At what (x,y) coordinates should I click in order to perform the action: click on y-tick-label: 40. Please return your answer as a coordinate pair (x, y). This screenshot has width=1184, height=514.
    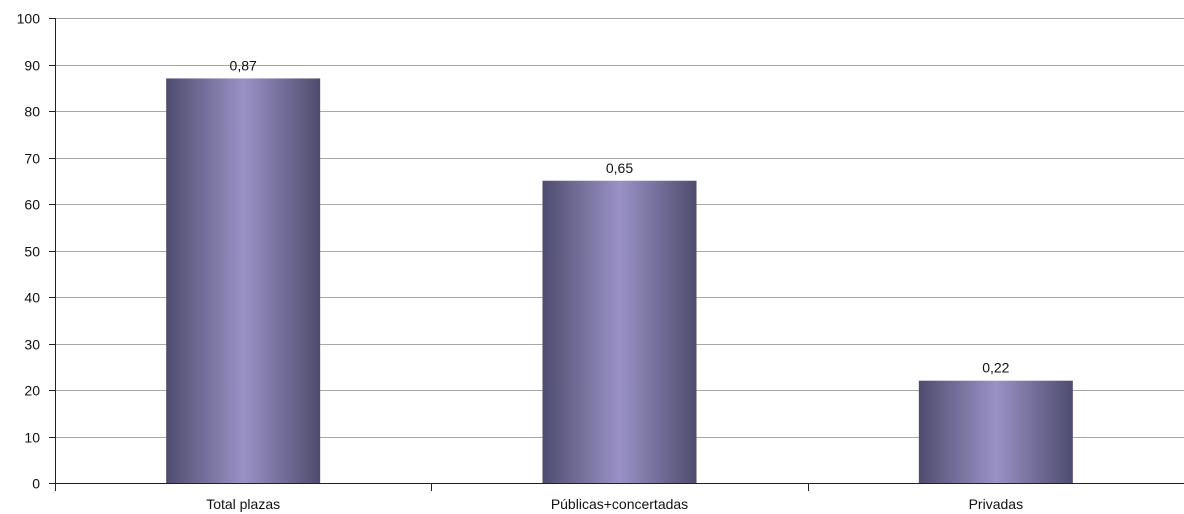
    Looking at the image, I should click on (32, 298).